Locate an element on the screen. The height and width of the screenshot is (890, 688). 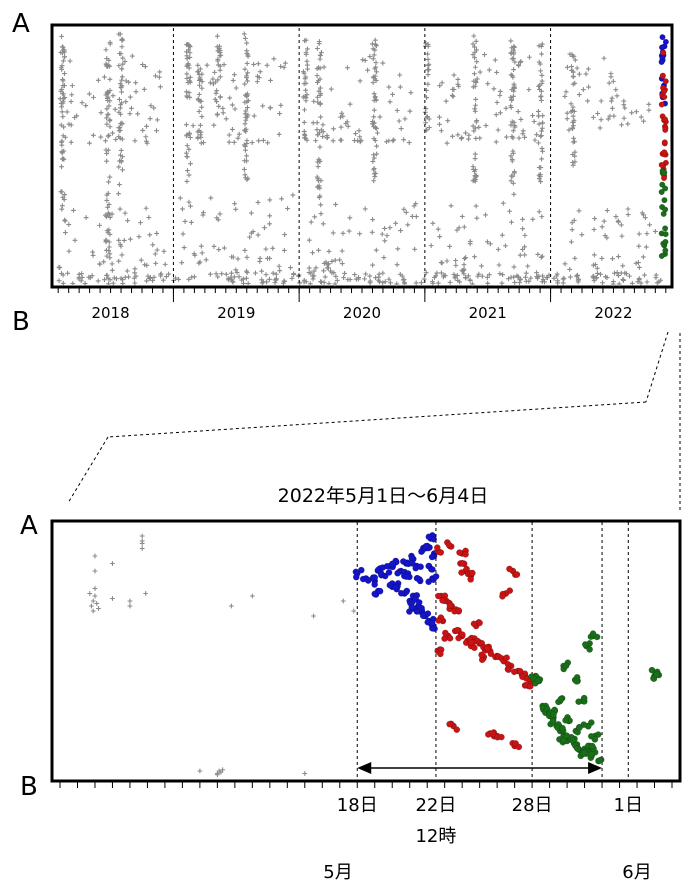
detail-month-label: 6月 is located at coordinates (636, 872).